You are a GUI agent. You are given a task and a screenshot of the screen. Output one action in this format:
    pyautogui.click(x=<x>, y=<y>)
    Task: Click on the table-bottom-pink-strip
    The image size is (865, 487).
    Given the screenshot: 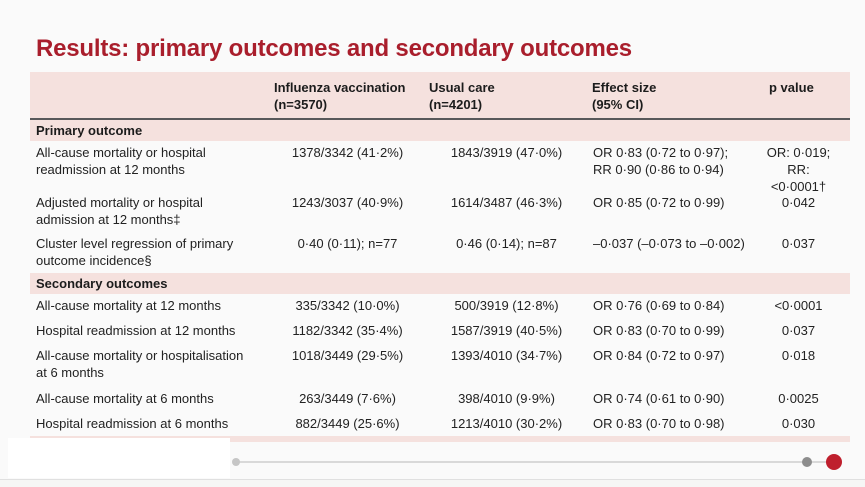 What is the action you would take?
    pyautogui.click(x=440, y=439)
    